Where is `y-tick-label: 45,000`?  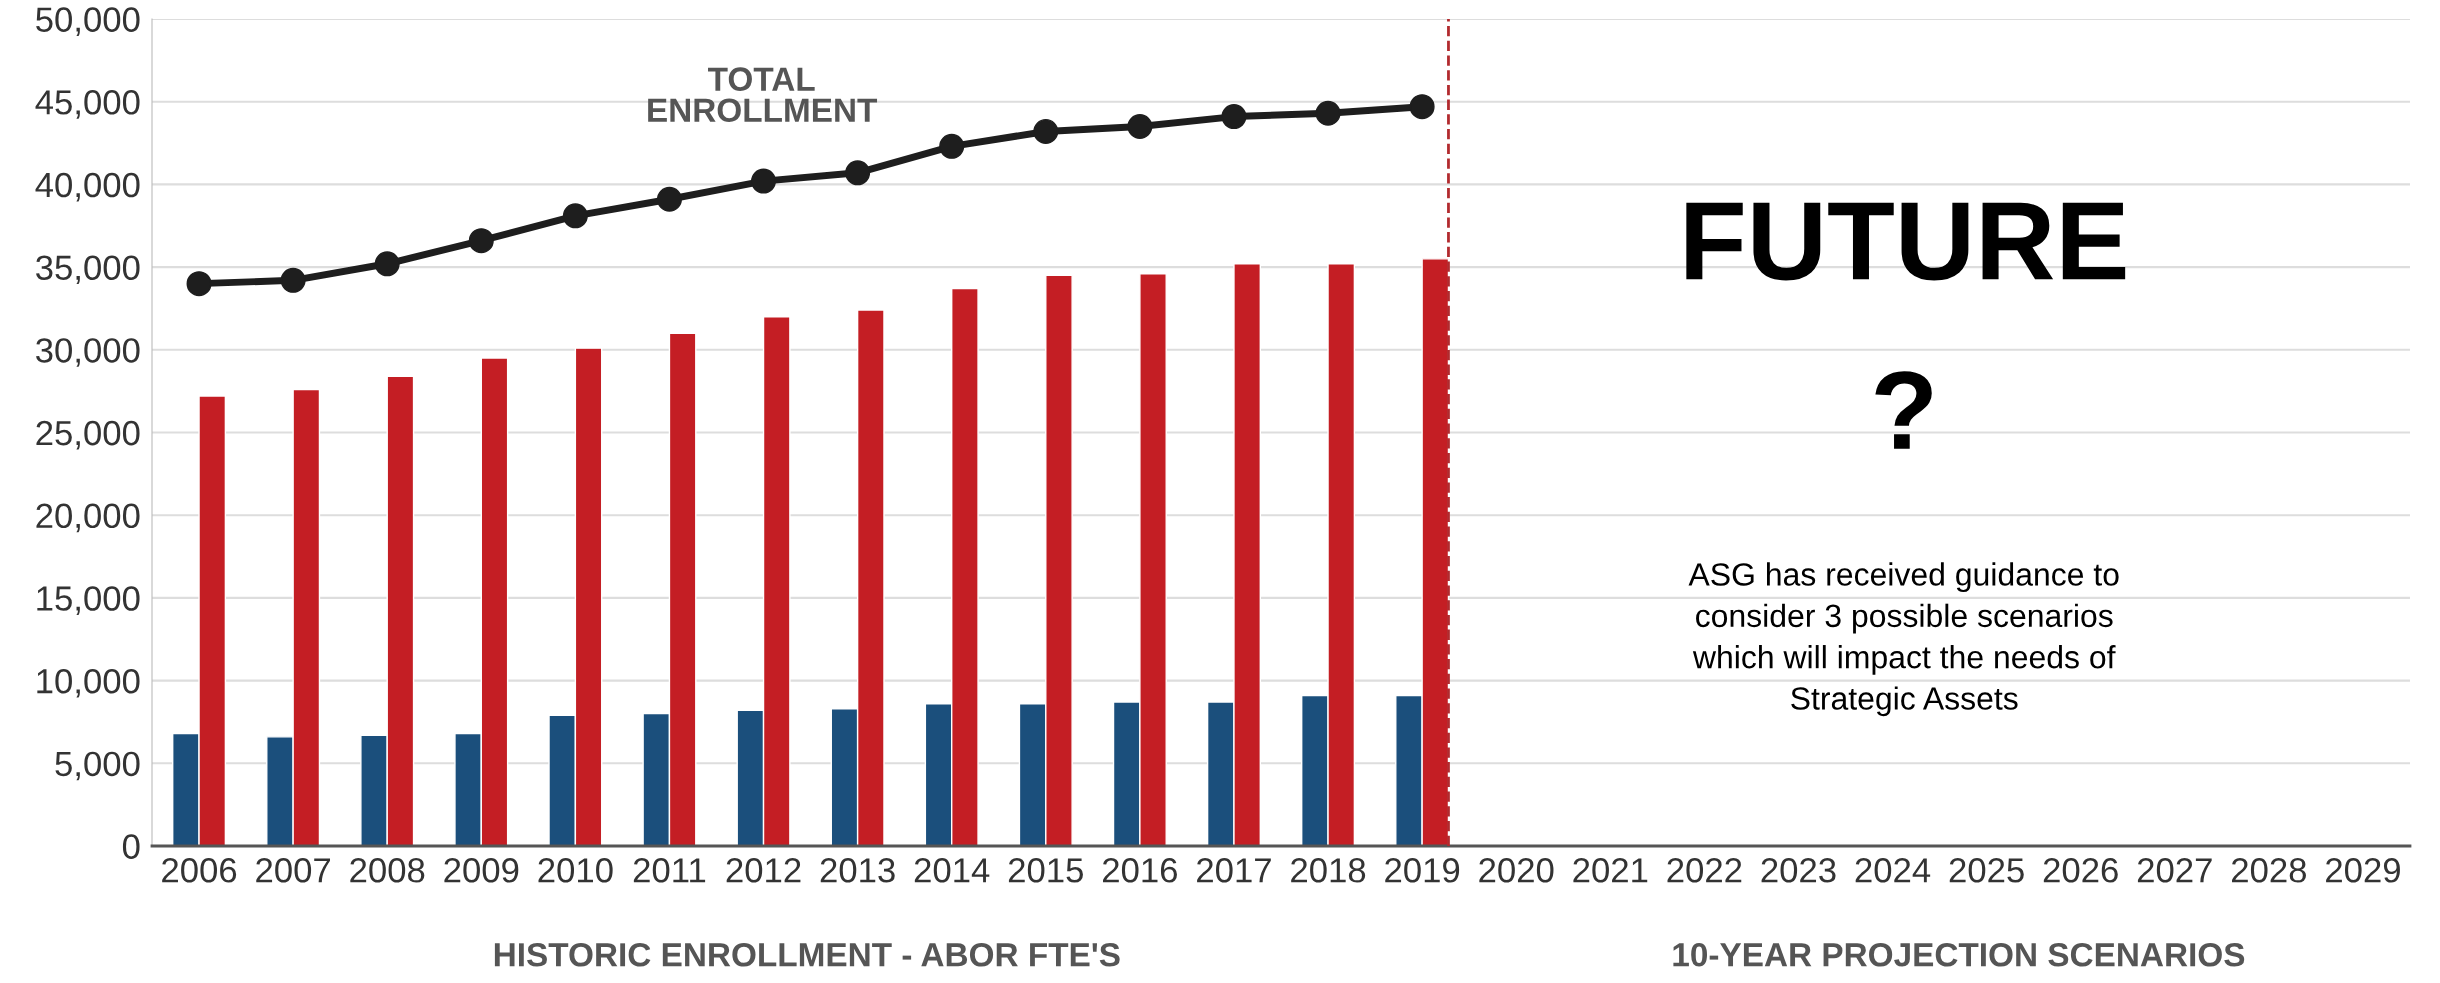 y-tick-label: 45,000 is located at coordinates (87, 104).